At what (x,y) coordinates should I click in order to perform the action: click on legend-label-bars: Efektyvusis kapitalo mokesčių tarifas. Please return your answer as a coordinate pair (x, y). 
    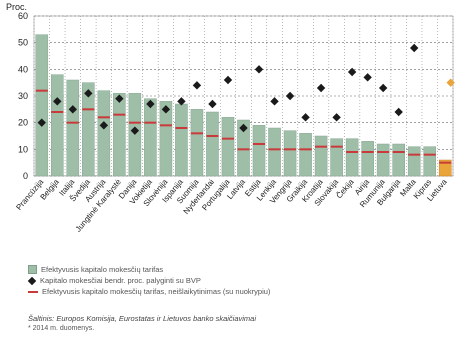
    Looking at the image, I should click on (102, 269).